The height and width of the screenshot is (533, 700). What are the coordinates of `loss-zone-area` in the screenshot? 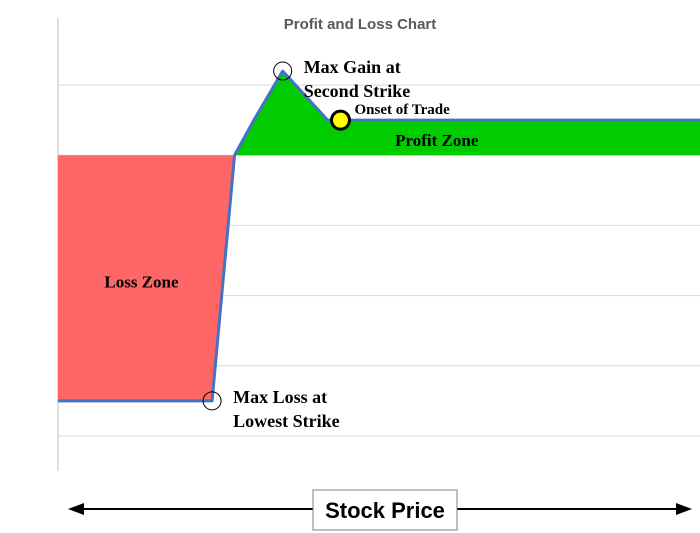 It's located at (146, 278).